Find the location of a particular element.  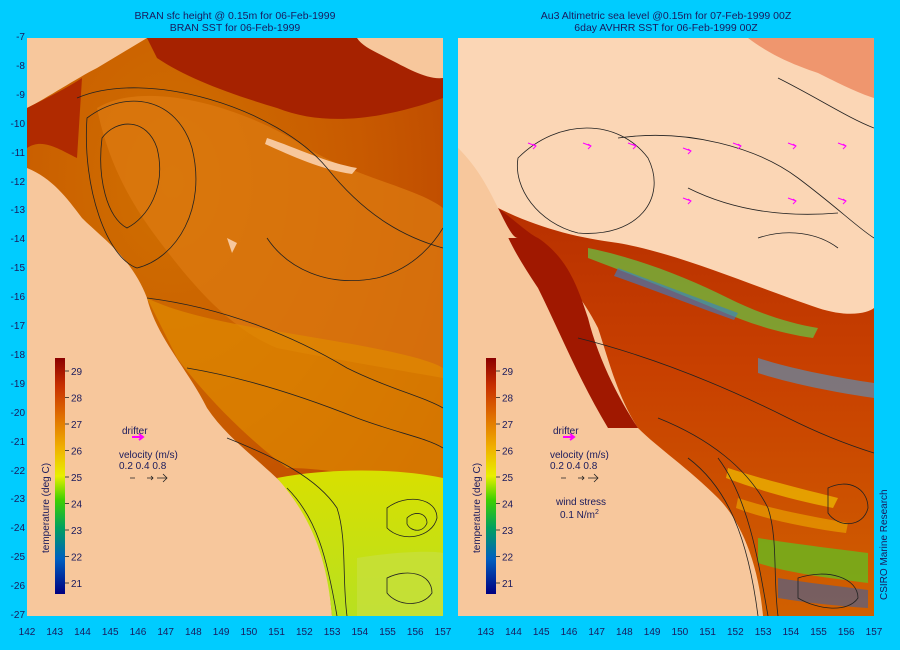

left-title-line1: BRAN sfc height @ 0.15m for 06-Feb-1999 is located at coordinates (235, 16).